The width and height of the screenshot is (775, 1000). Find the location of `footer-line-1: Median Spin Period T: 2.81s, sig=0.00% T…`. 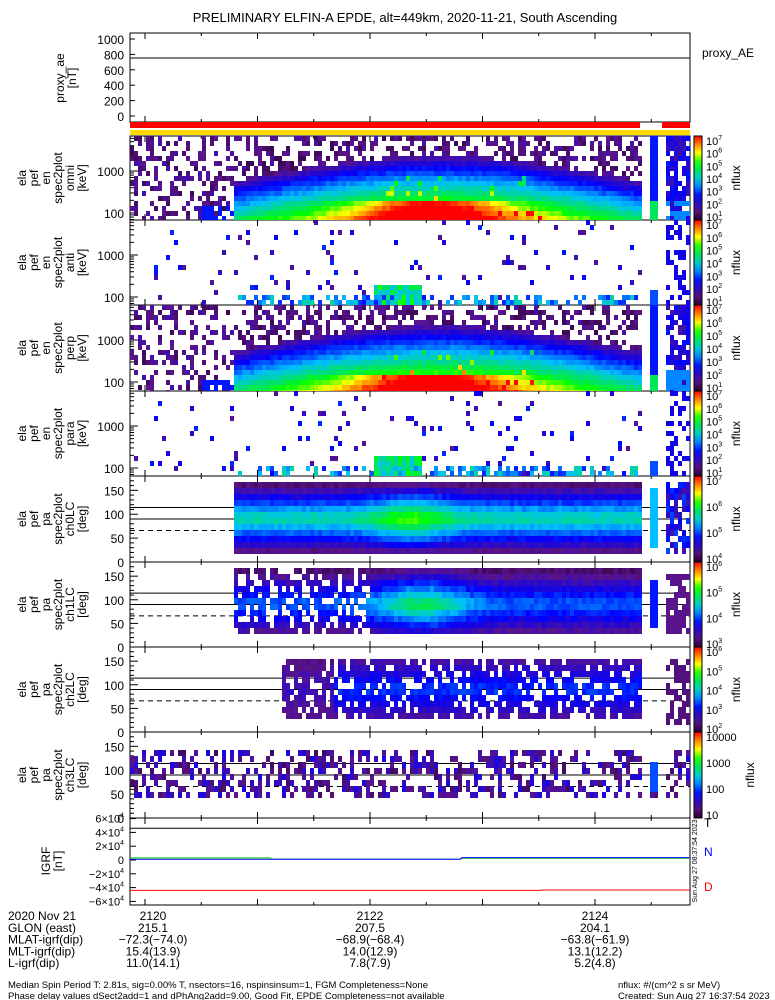

footer-line-1: Median Spin Period T: 2.81s, sig=0.00% T… is located at coordinates (218, 985).